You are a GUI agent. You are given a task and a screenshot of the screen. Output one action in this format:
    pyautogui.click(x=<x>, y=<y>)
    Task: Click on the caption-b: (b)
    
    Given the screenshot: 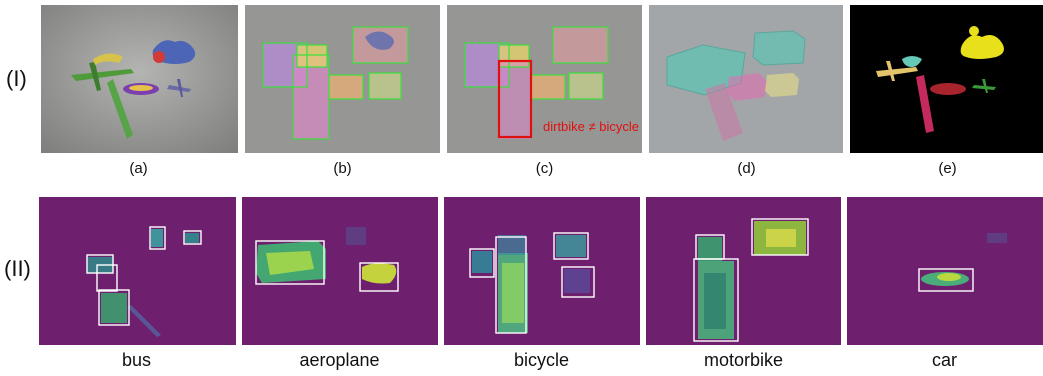 What is the action you would take?
    pyautogui.click(x=342, y=168)
    